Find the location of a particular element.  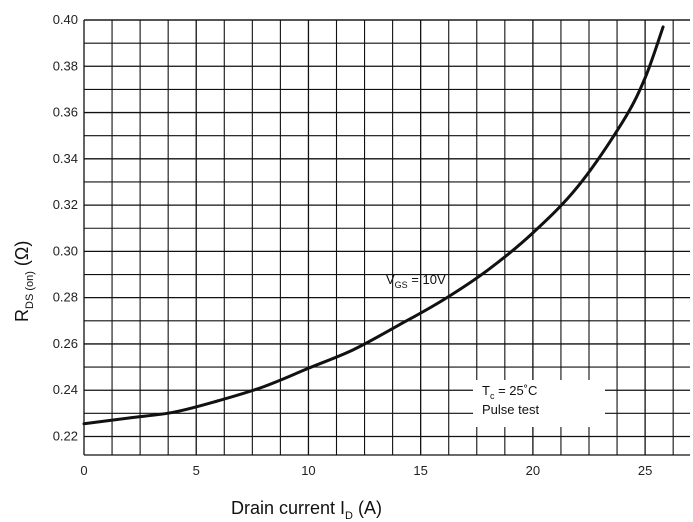

y-tick-label: 0.28 is located at coordinates (65, 297).